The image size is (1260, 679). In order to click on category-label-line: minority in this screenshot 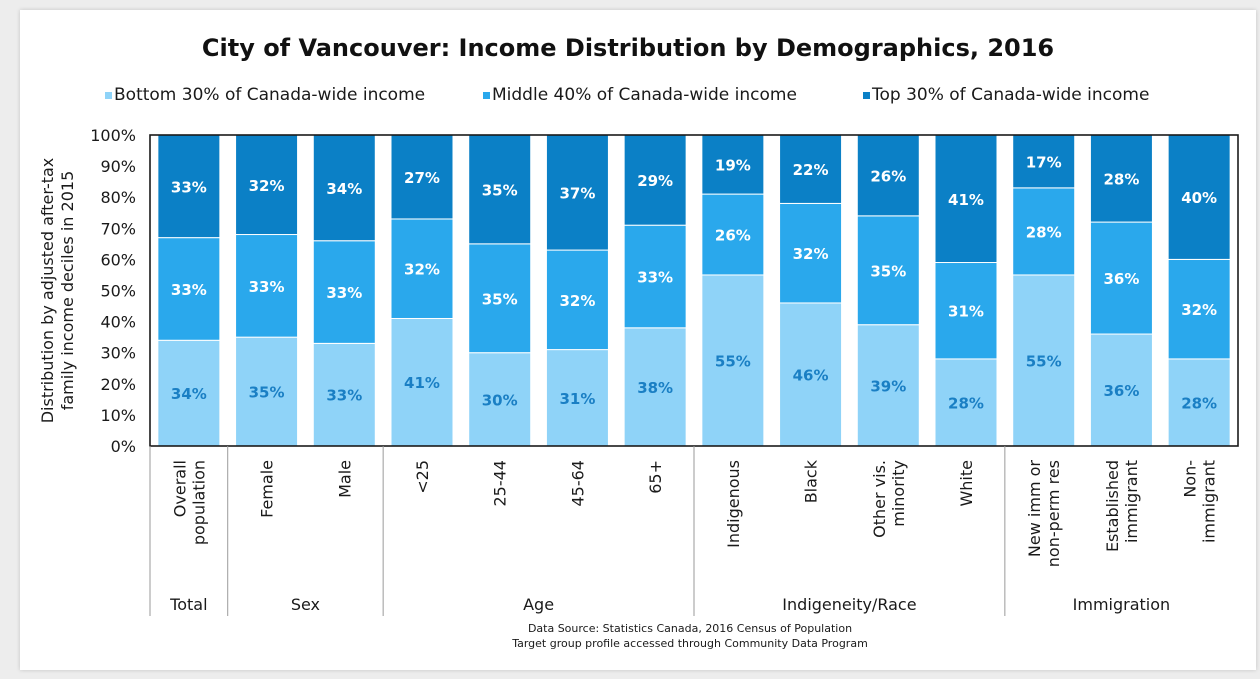, I will do `click(898, 493)`.